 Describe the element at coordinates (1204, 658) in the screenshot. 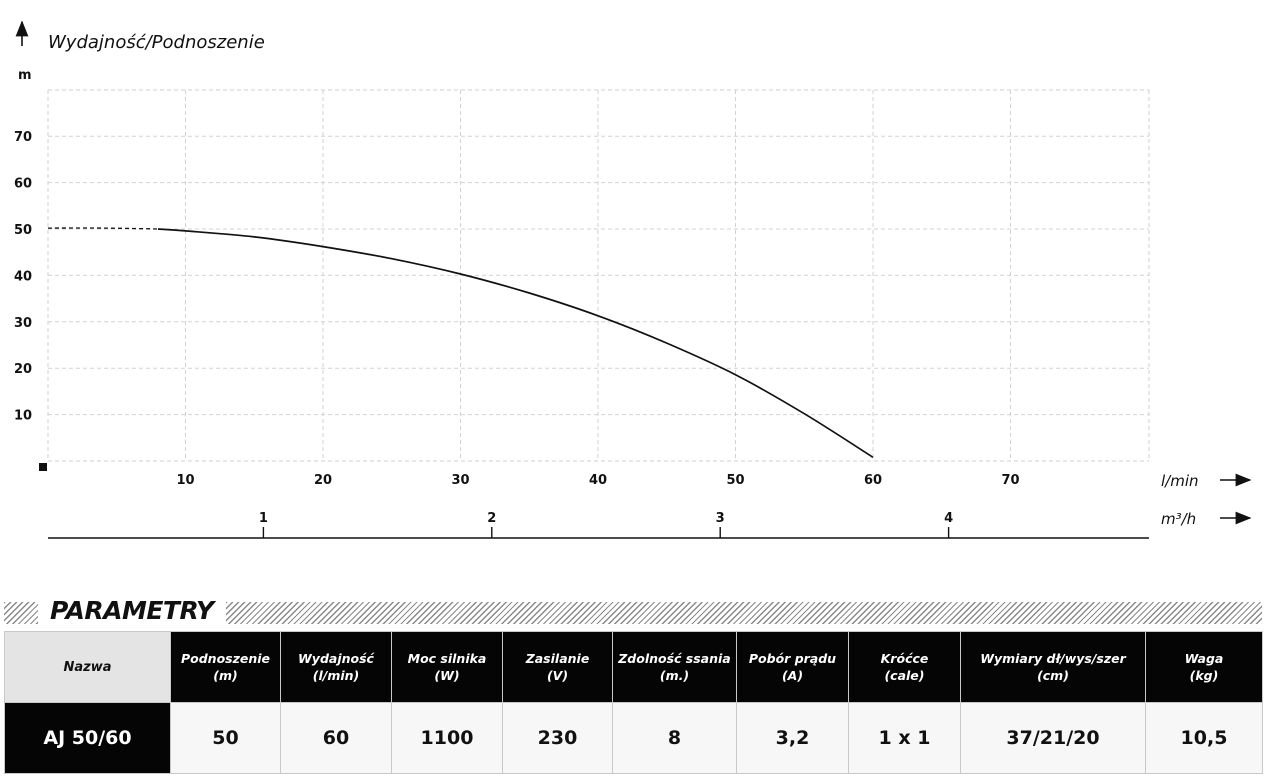

I see `header-label: Waga` at that location.